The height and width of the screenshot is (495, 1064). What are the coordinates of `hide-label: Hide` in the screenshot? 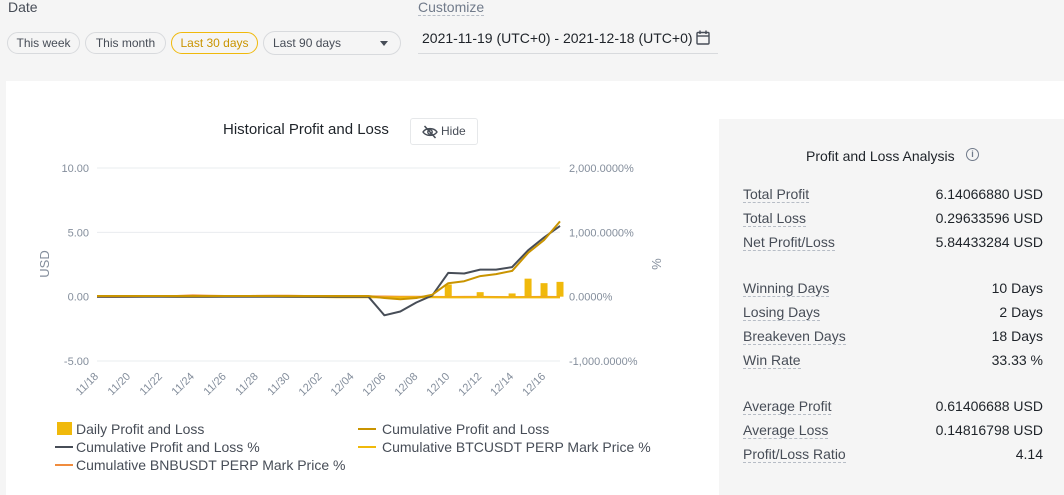 It's located at (453, 131).